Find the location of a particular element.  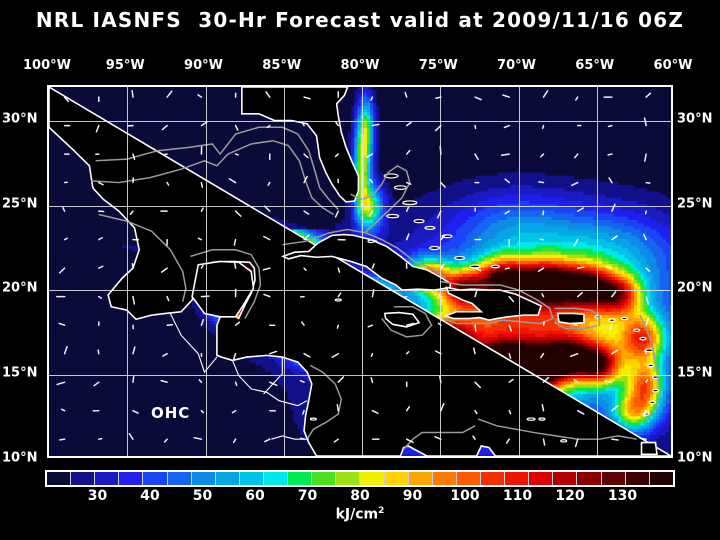

colorbar-unit-text: kJ/cm is located at coordinates (357, 515).